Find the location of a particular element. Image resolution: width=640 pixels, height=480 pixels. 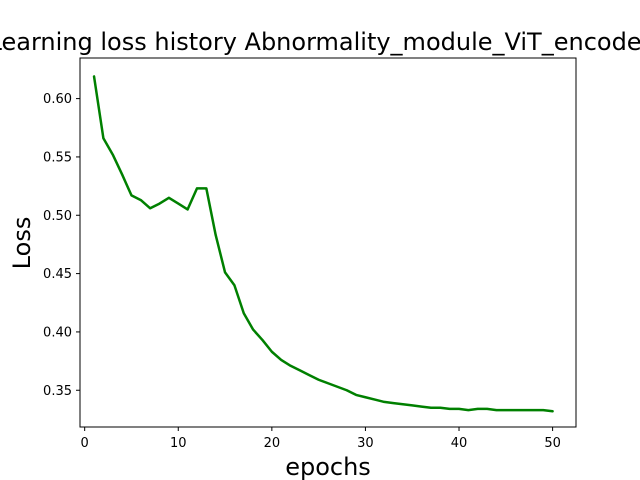

y-tick-label: 0.50 is located at coordinates (57, 216).